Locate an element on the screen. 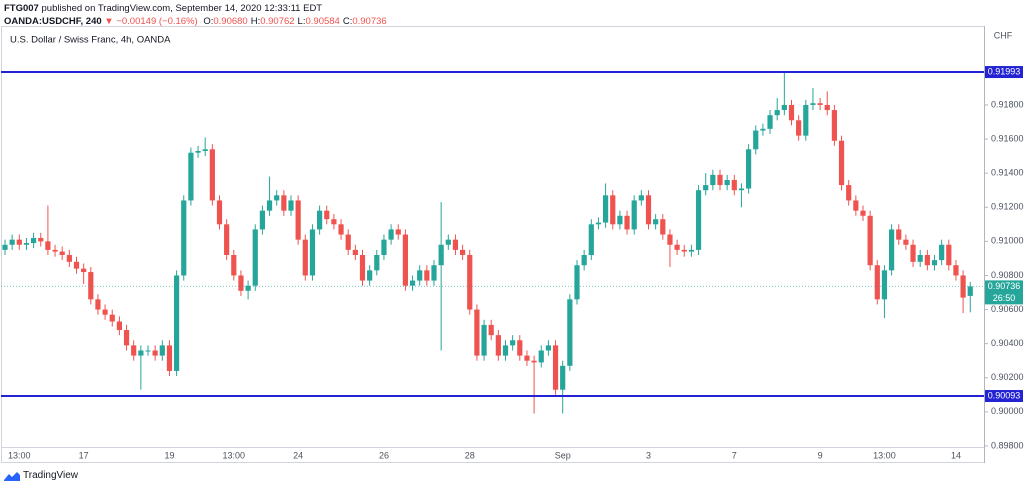  ohlc-value: 0.90736 is located at coordinates (369, 21).